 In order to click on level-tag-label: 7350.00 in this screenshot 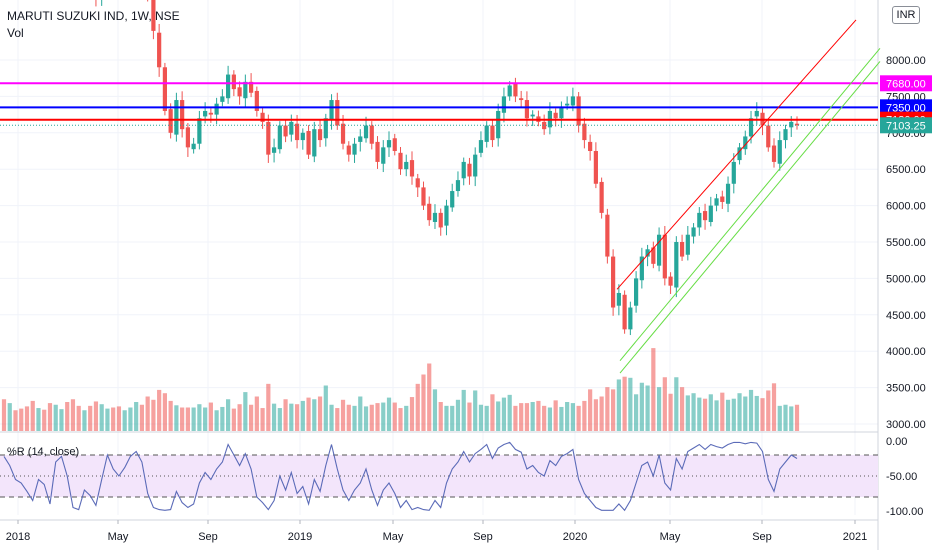, I will do `click(906, 108)`.